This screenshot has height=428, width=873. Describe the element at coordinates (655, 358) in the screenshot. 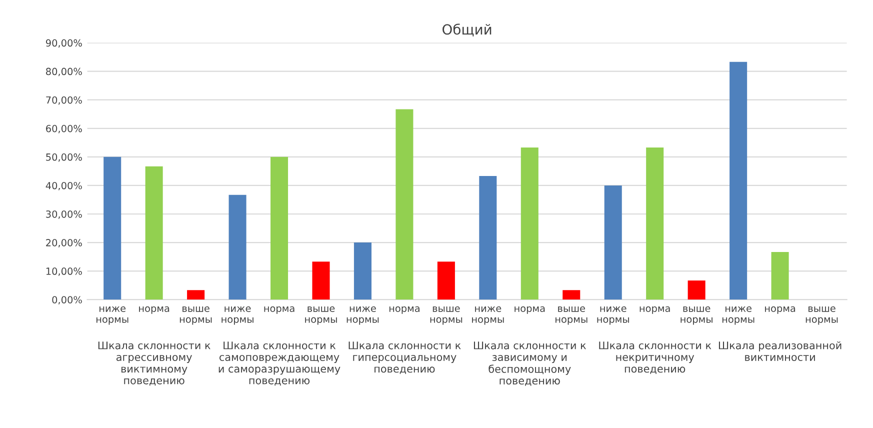

I see `text: Шкала склонности к некритичному поведению` at that location.